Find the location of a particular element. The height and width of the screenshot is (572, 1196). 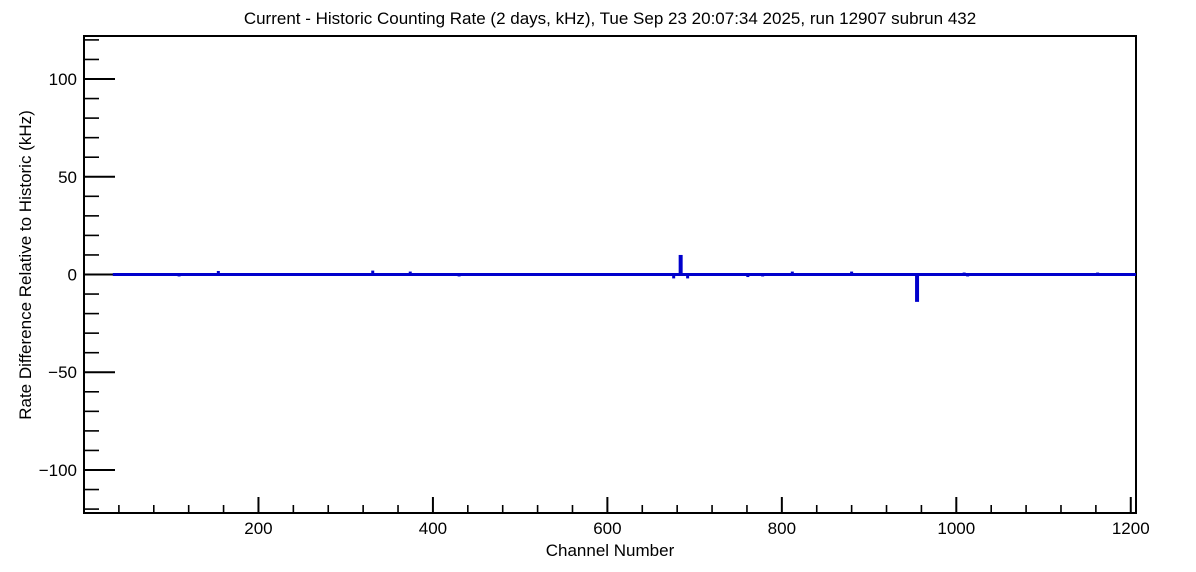

x-tick-label: 600 is located at coordinates (607, 528).